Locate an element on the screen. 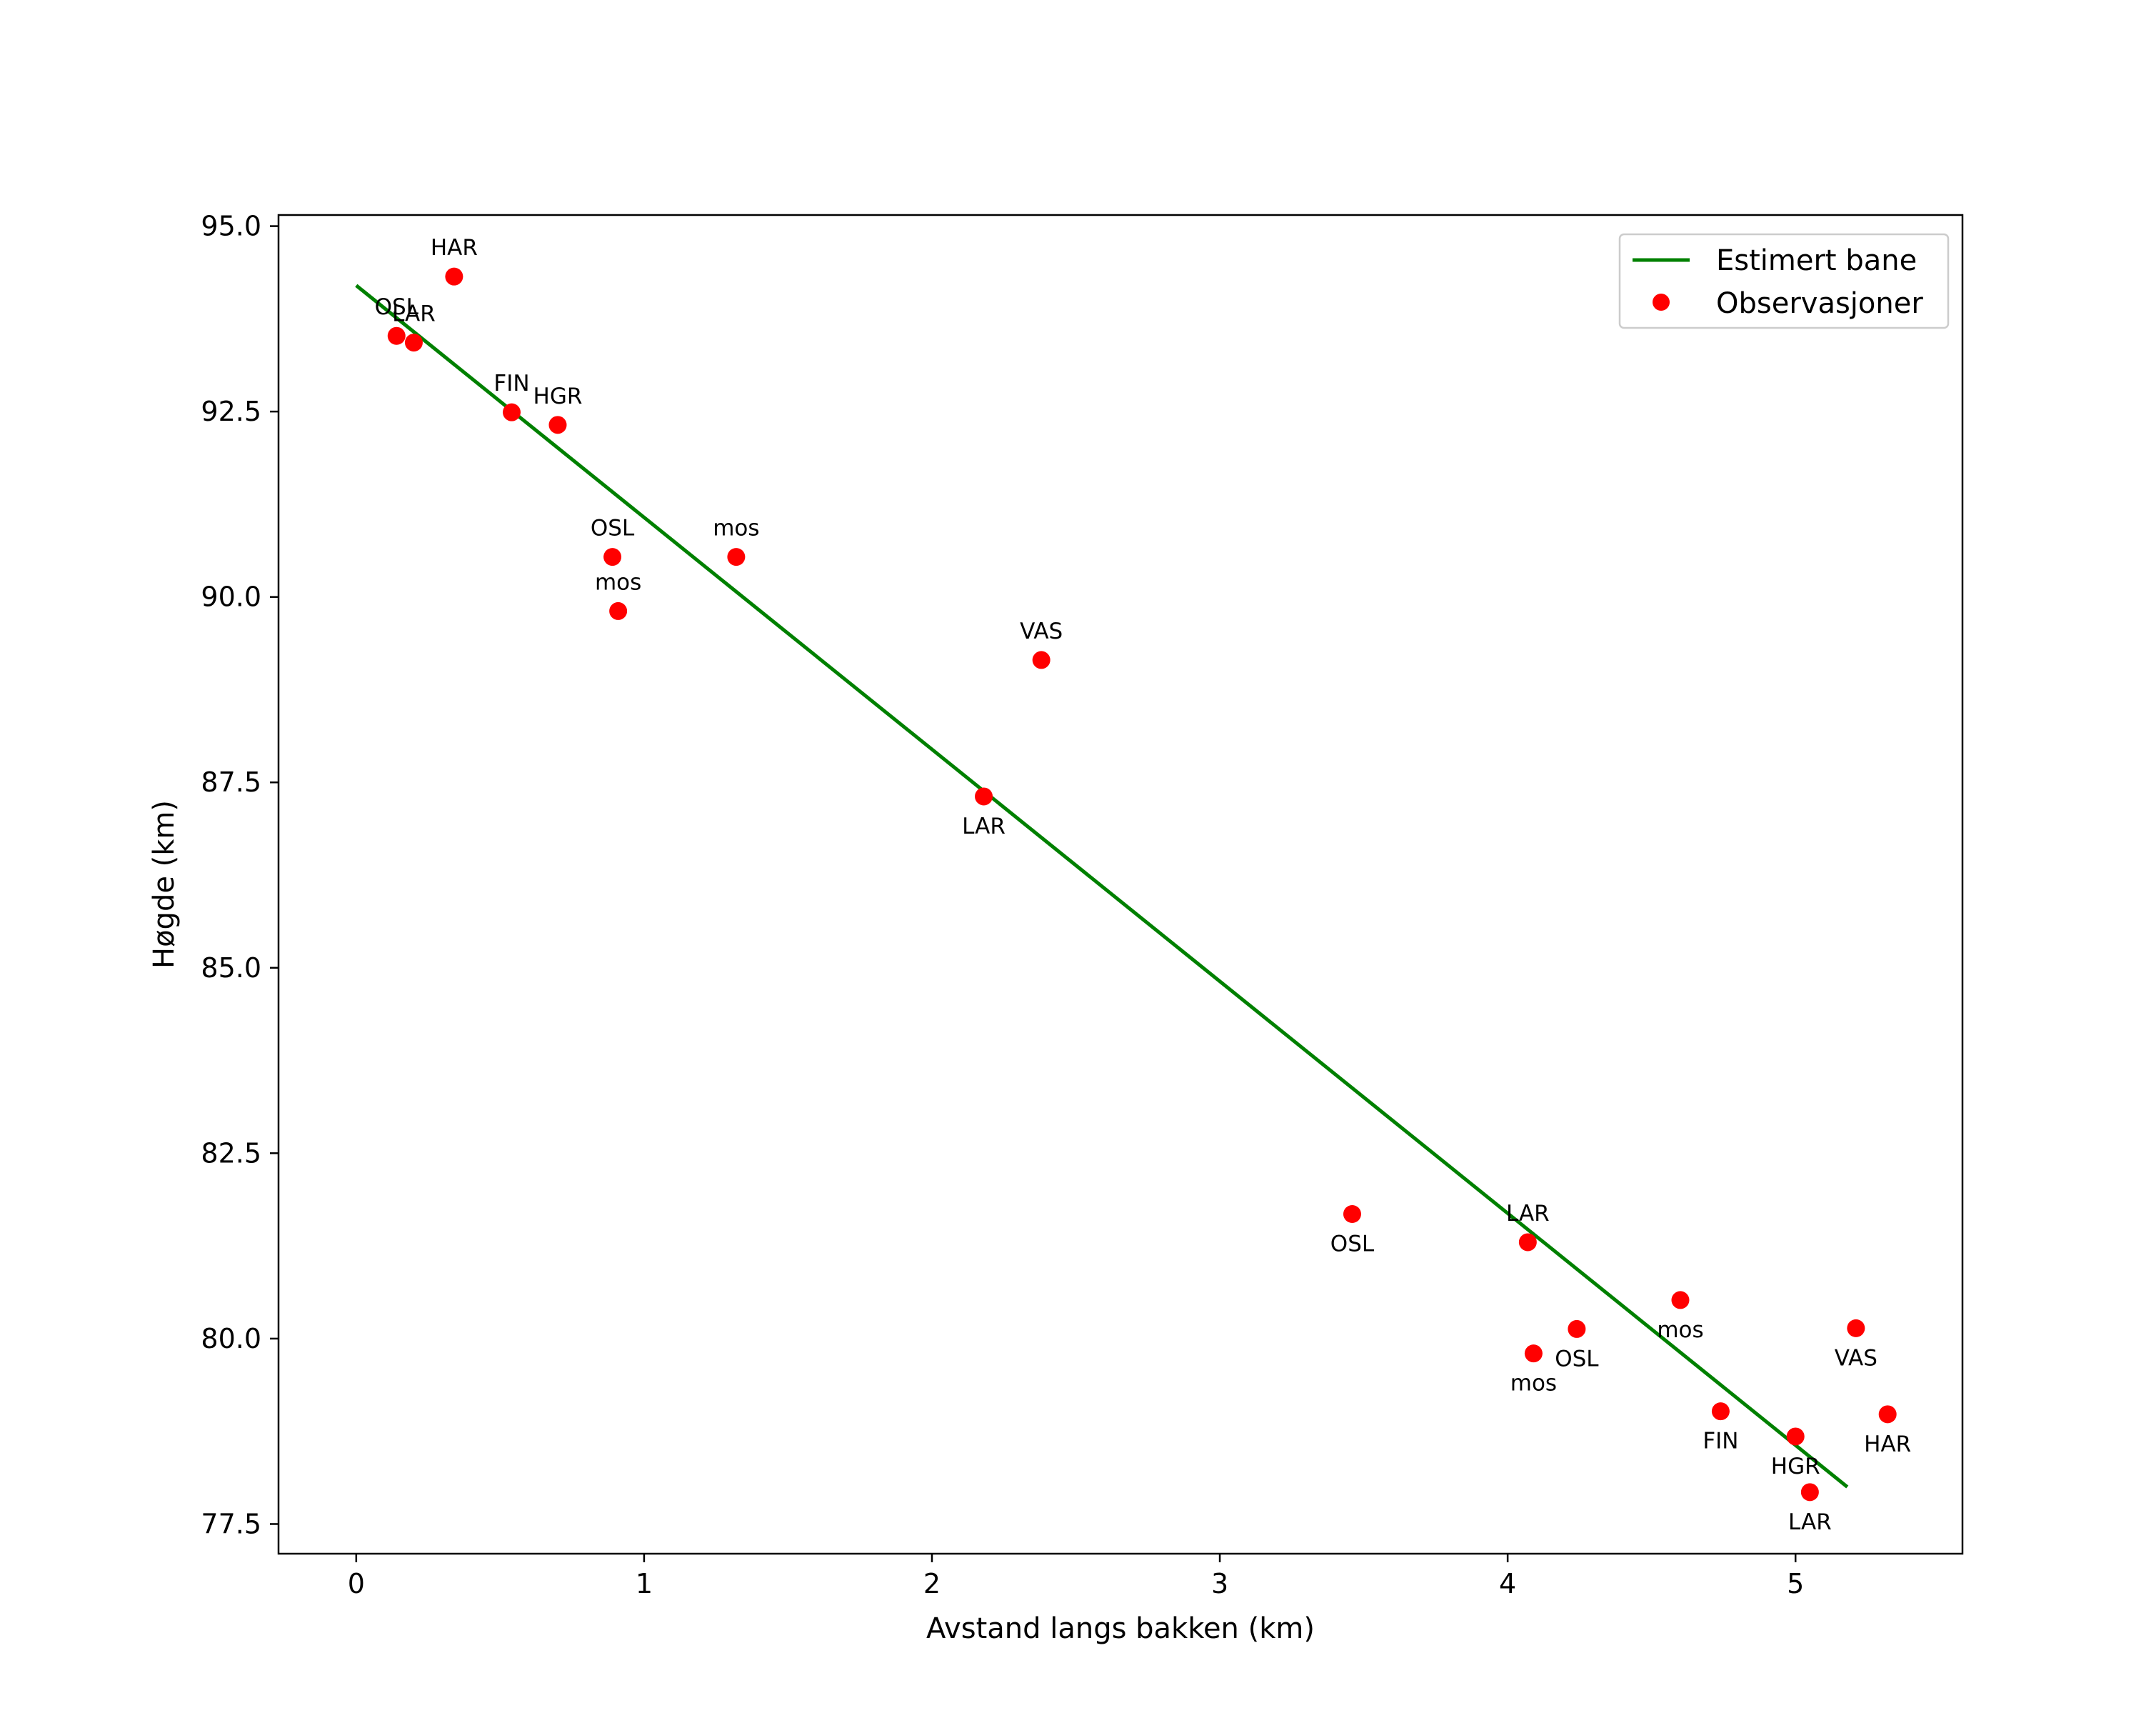 Image resolution: width=2156 pixels, height=1728 pixels. legend-box is located at coordinates (1784, 281).